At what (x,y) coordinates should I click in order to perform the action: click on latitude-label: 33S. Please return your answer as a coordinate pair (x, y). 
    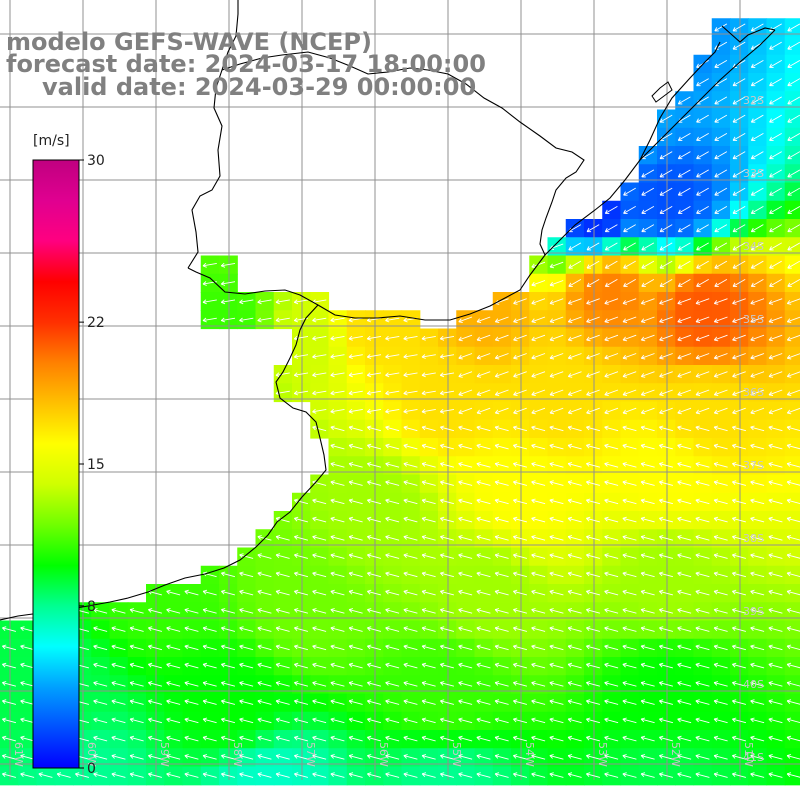
    Looking at the image, I should click on (753, 173).